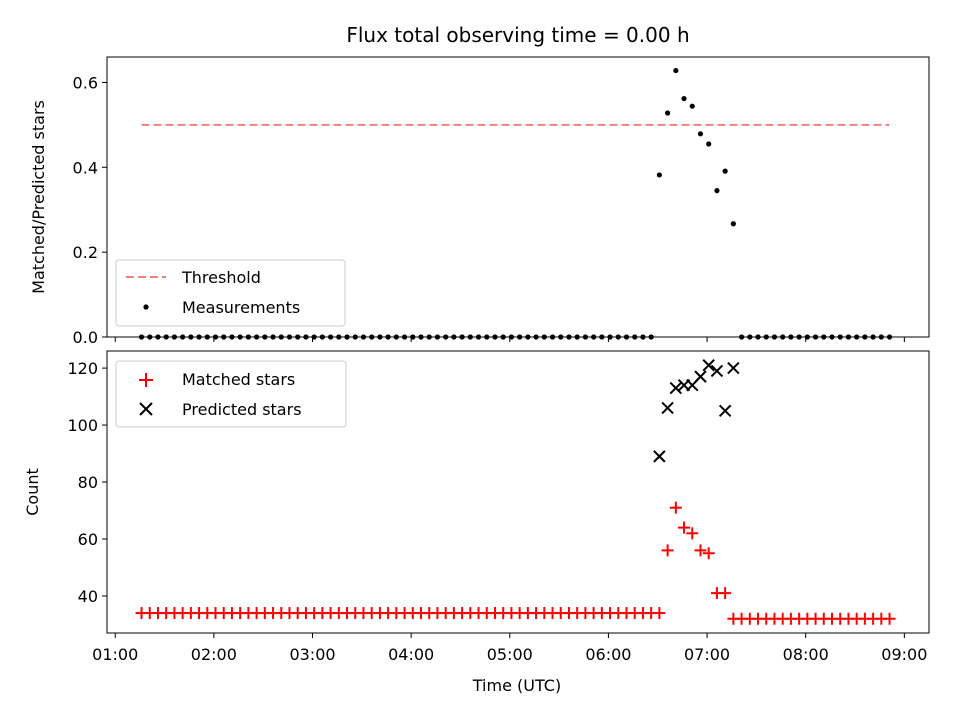  I want to click on bottom-y-axis-label: Count, so click(32, 492).